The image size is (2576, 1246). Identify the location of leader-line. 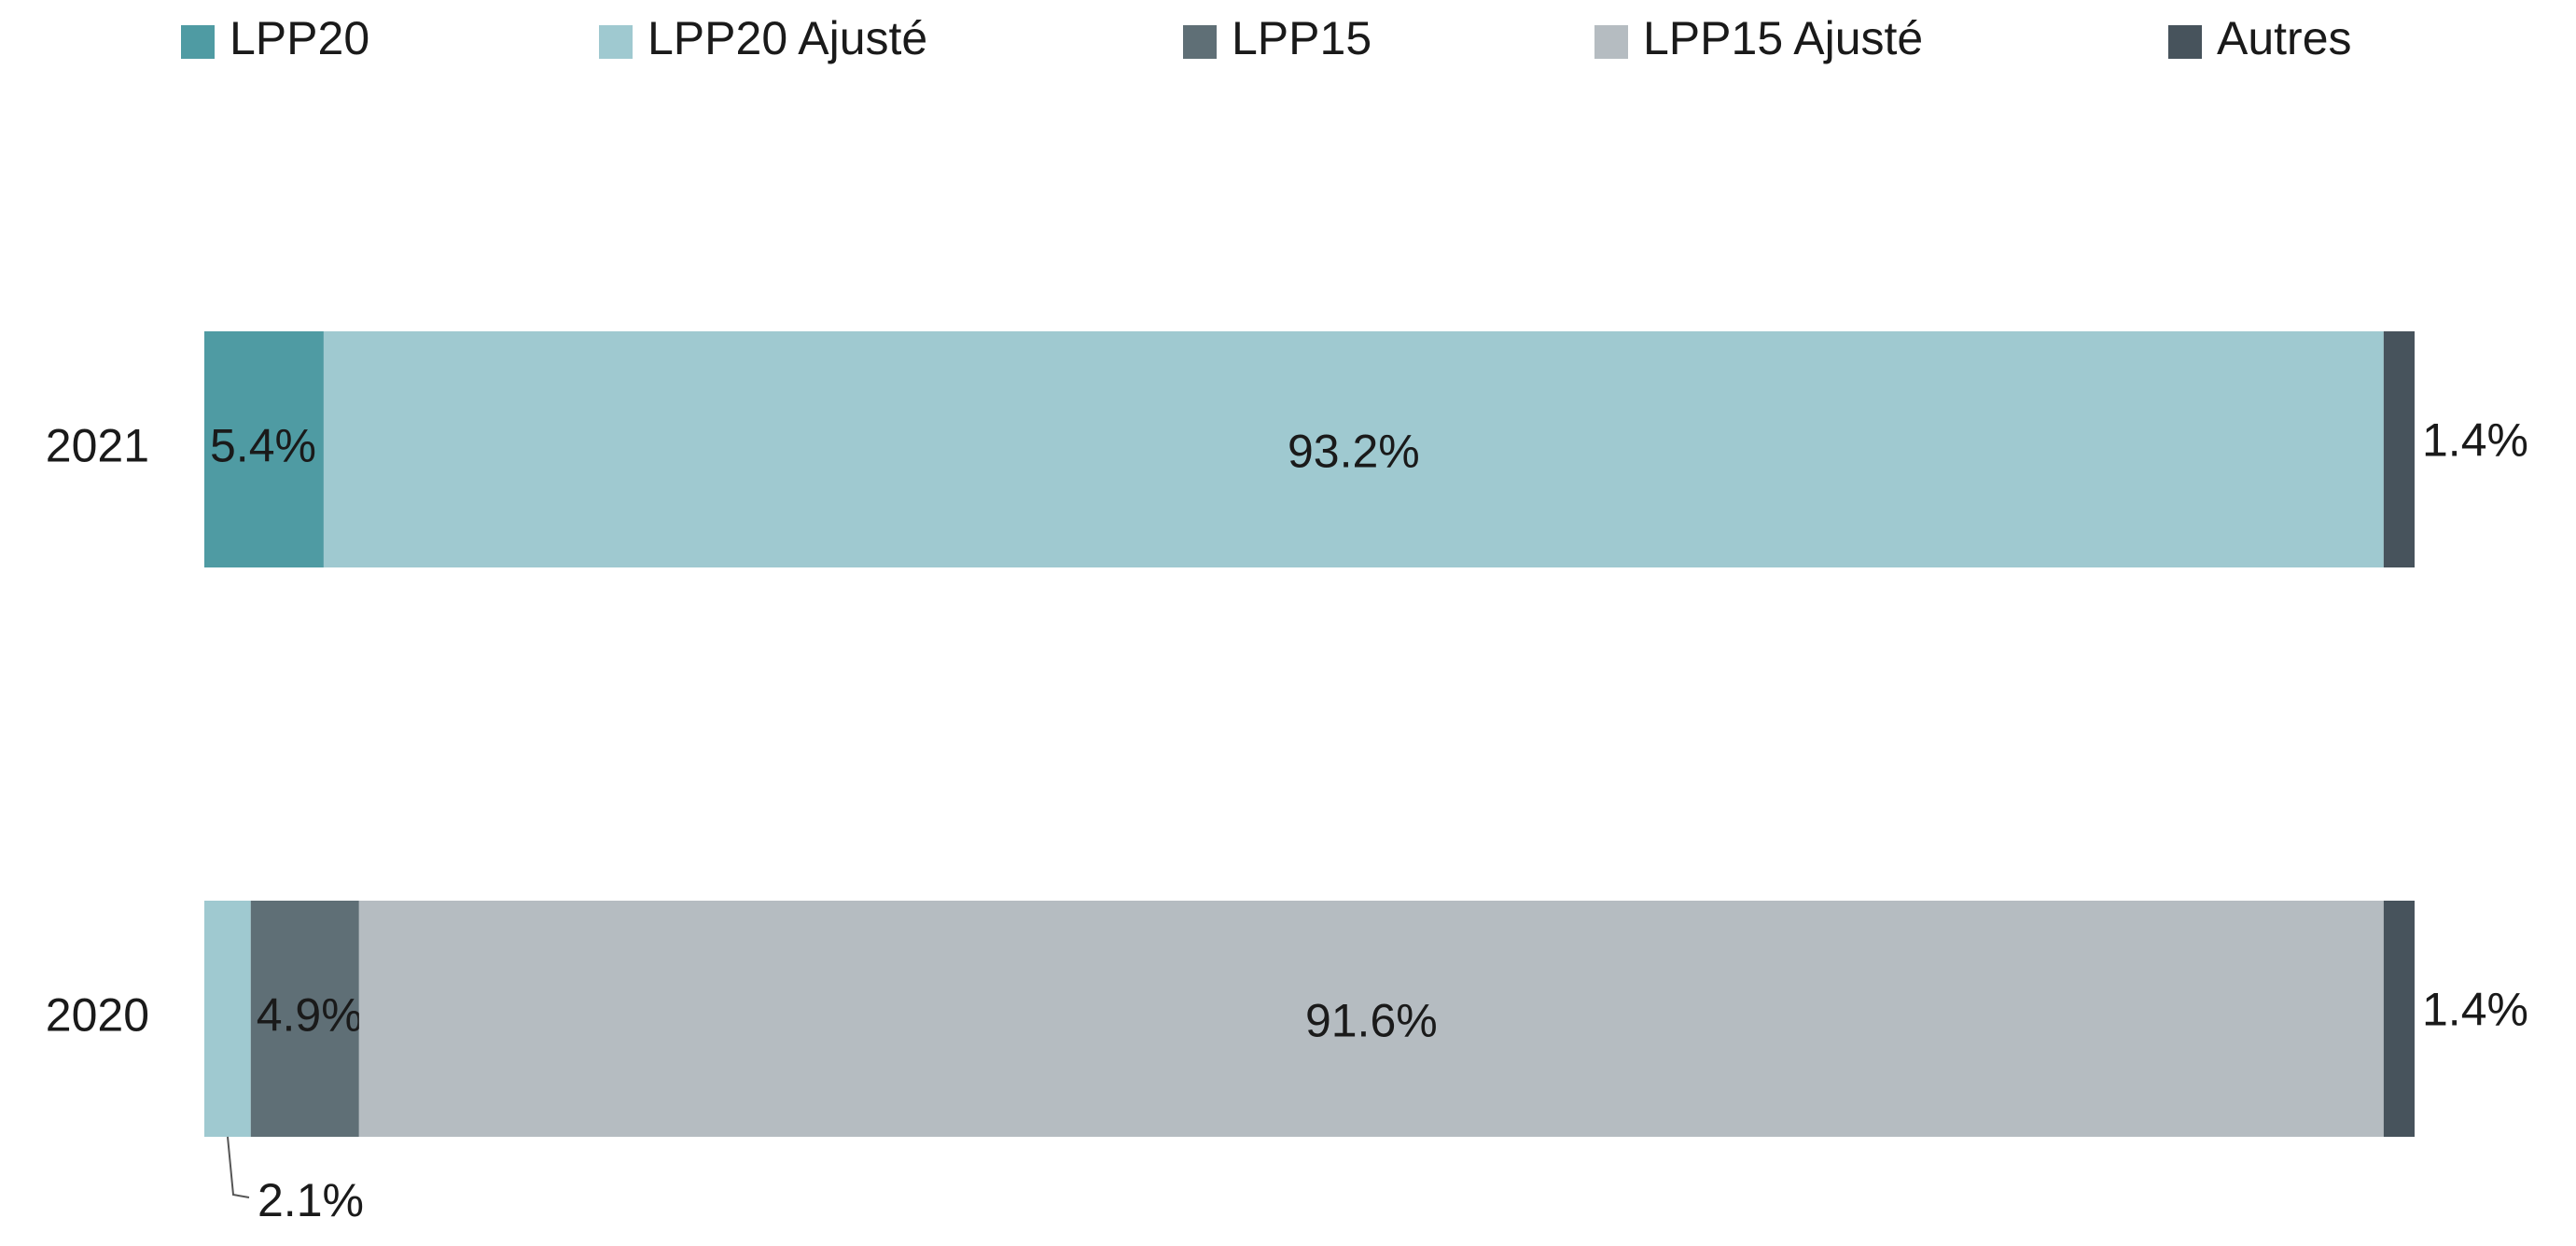
(238, 1167).